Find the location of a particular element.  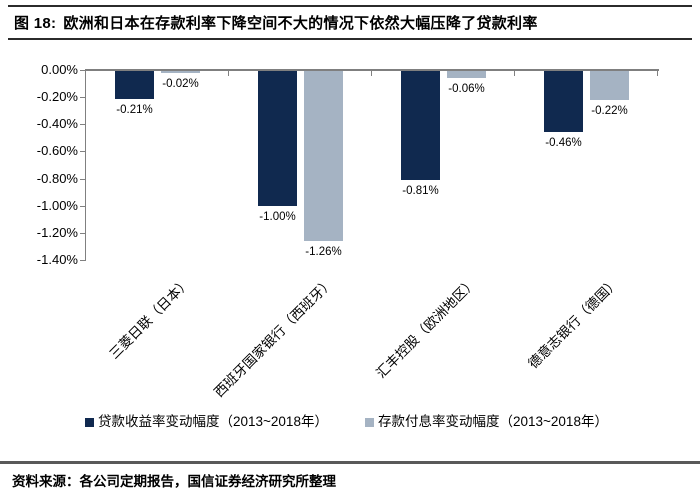

y-axis-tick-label: -1.40% is located at coordinates (57, 259).